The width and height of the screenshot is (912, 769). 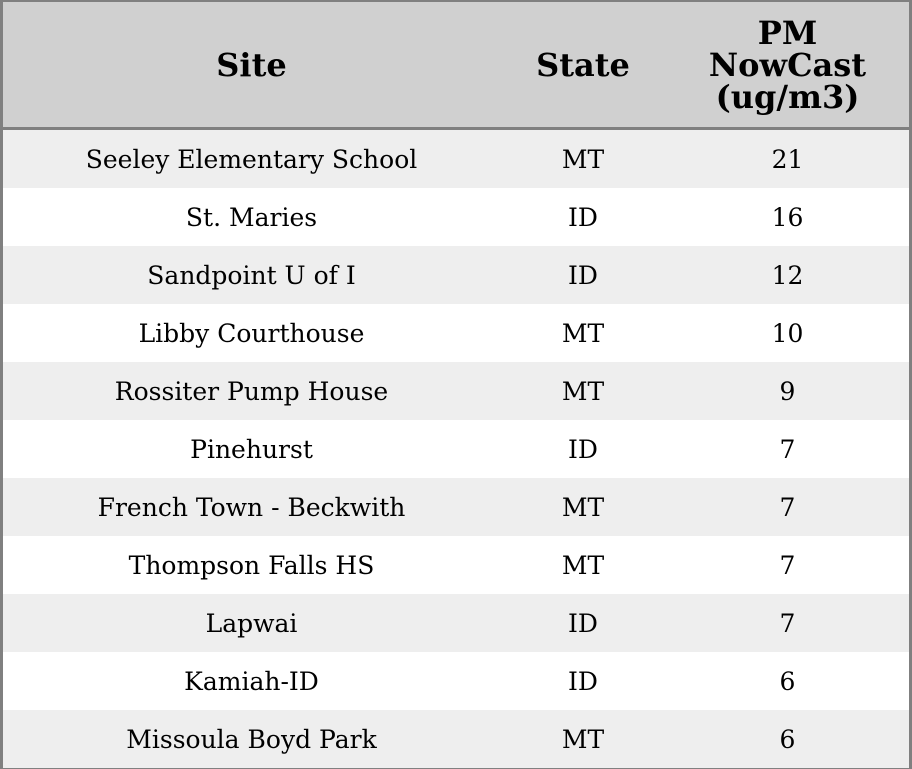 I want to click on table-row: Seeley Elementary School MT 21, so click(x=456, y=158).